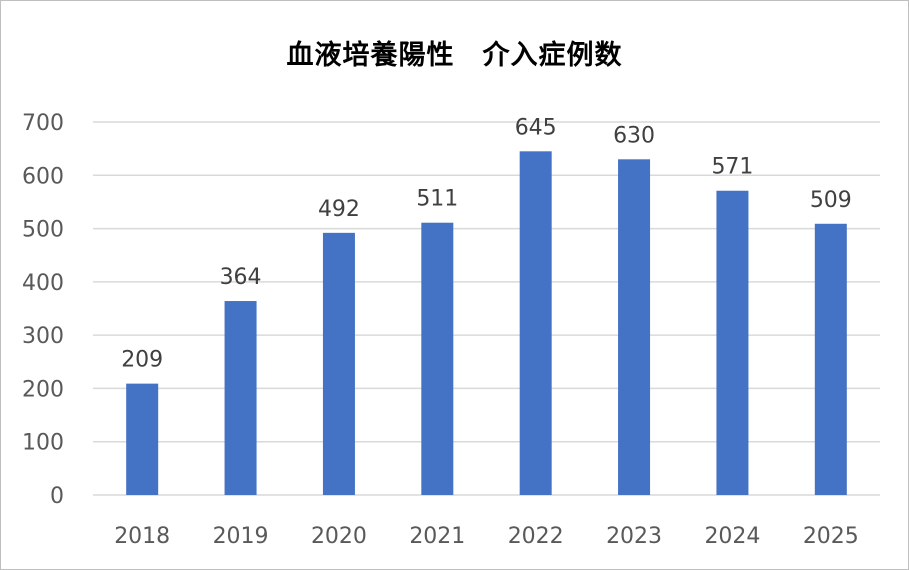  I want to click on data-label: 364, so click(241, 277).